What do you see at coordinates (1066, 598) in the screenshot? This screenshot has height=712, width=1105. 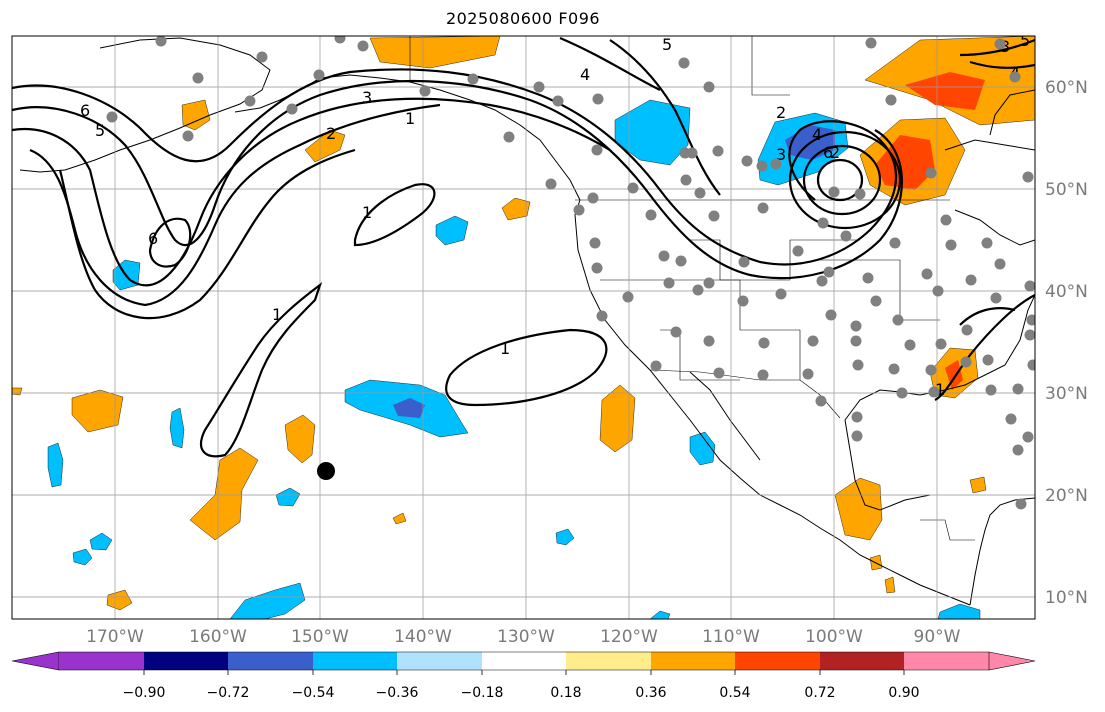 I see `lat-label: 10°N` at bounding box center [1066, 598].